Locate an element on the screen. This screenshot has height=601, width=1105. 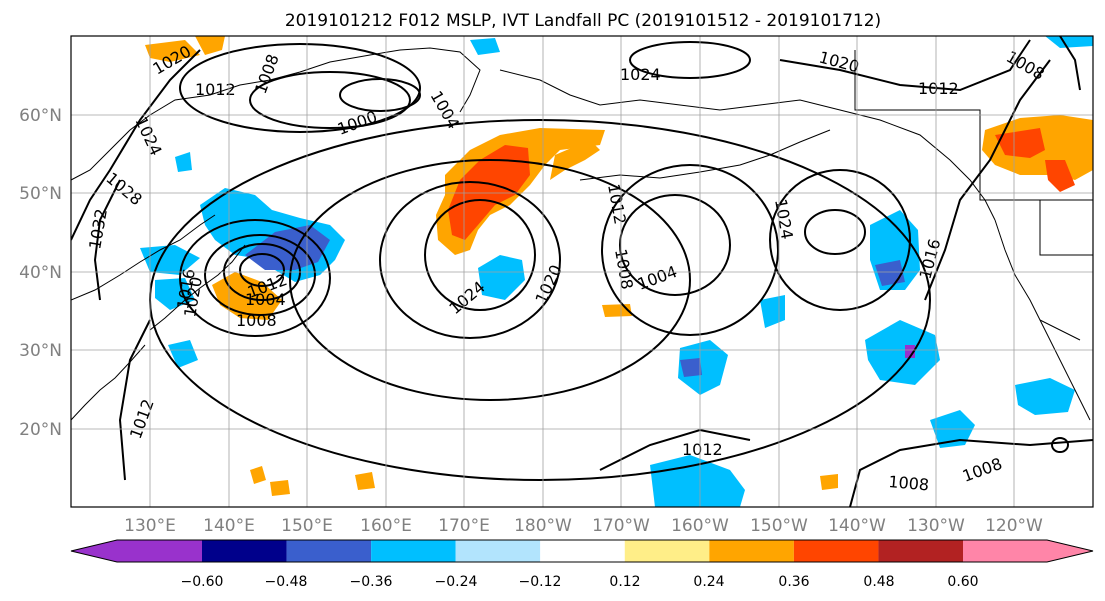
lat-label: 60°N is located at coordinates (40, 116).